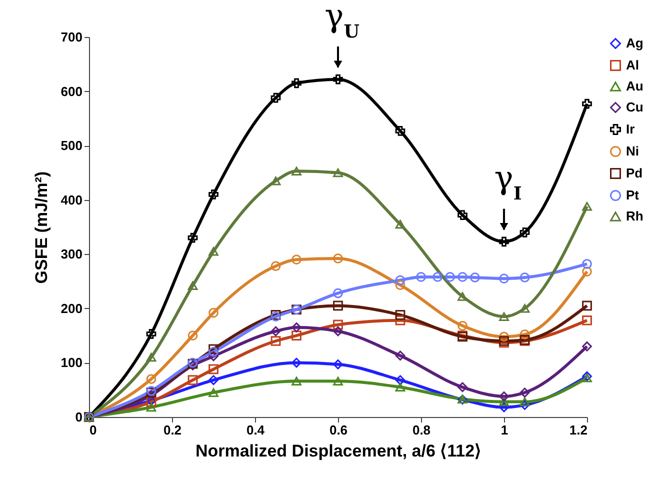  I want to click on x-tick-label: 0, so click(93, 430).